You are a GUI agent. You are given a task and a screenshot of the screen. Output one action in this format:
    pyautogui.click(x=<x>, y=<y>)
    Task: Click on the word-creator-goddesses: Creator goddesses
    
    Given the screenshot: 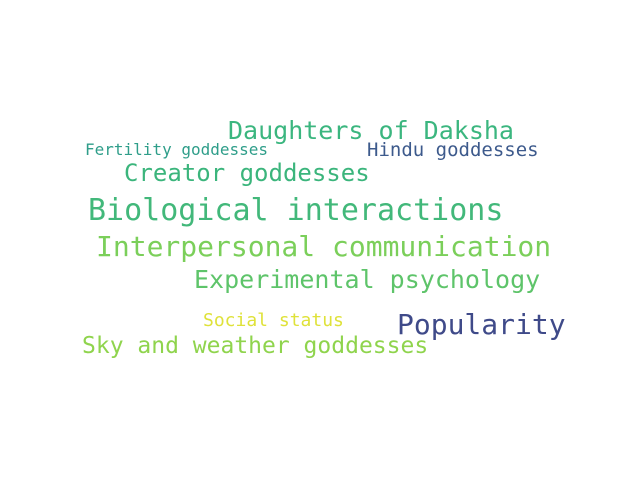 What is the action you would take?
    pyautogui.click(x=247, y=173)
    